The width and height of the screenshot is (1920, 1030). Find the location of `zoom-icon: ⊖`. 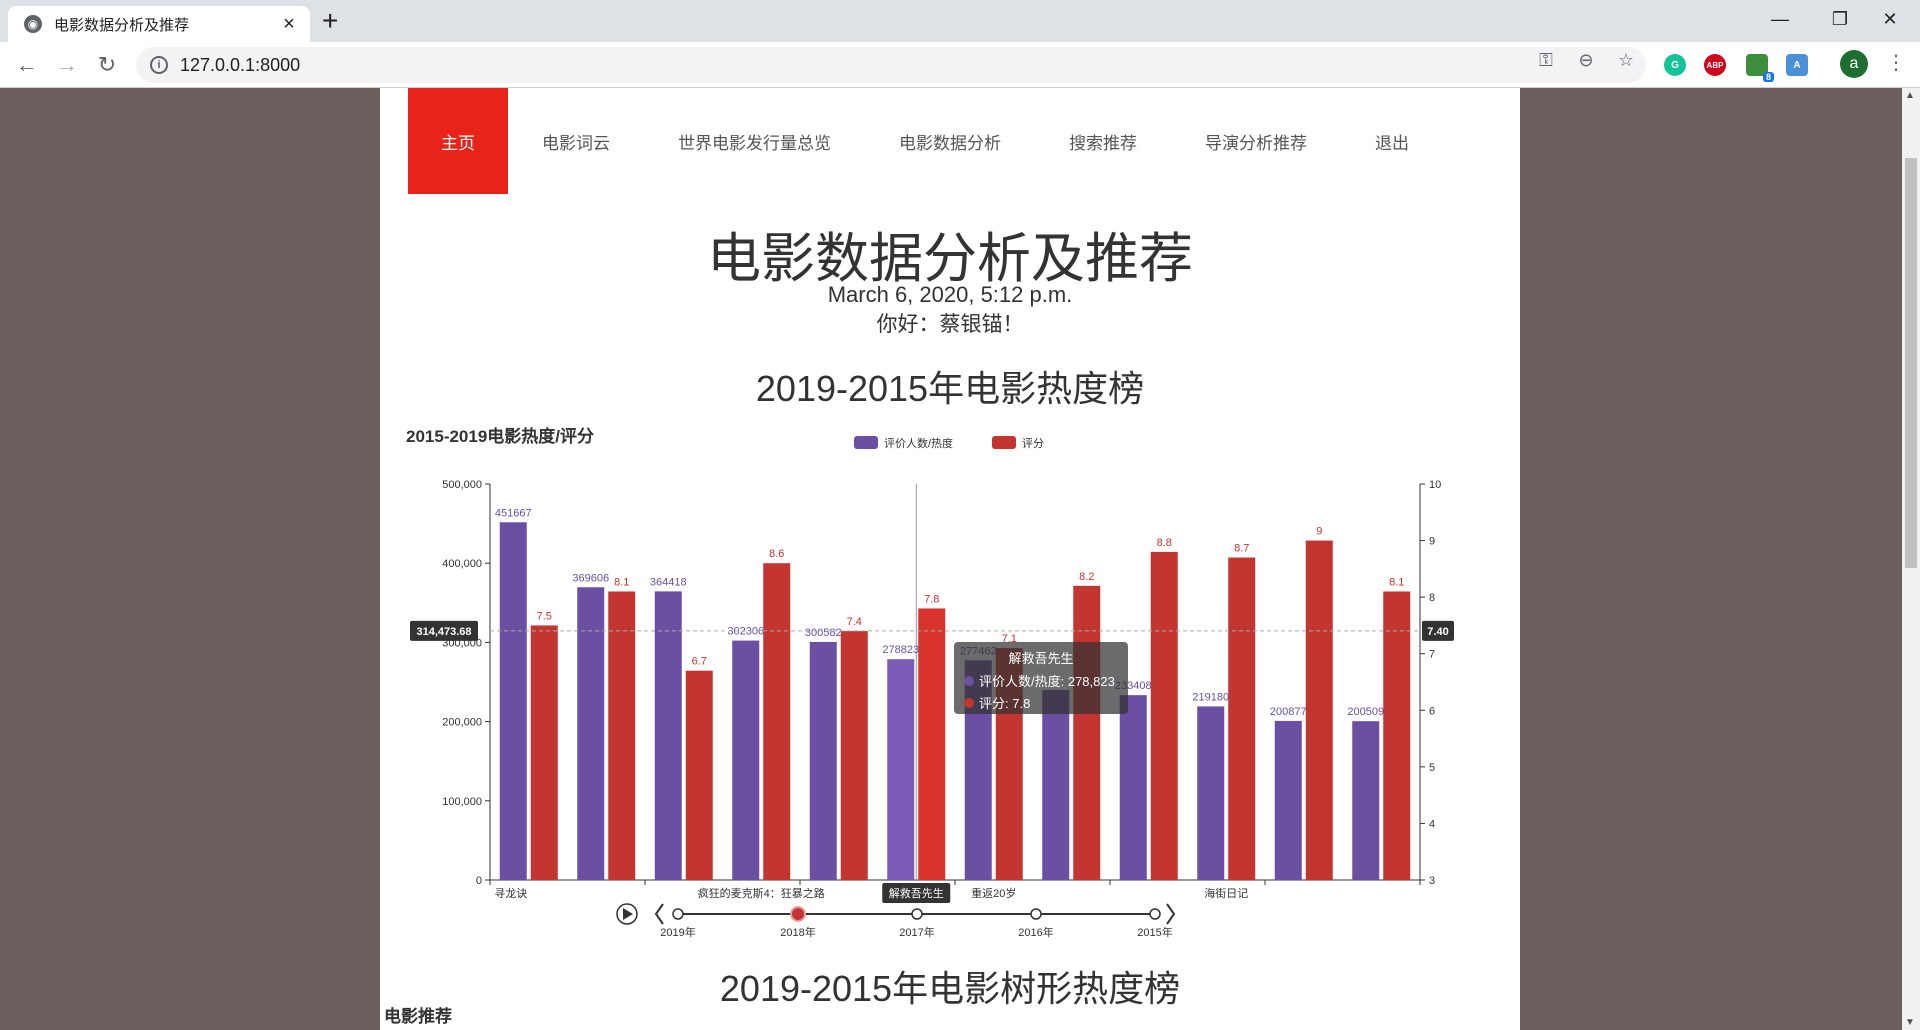

zoom-icon: ⊖ is located at coordinates (1586, 60).